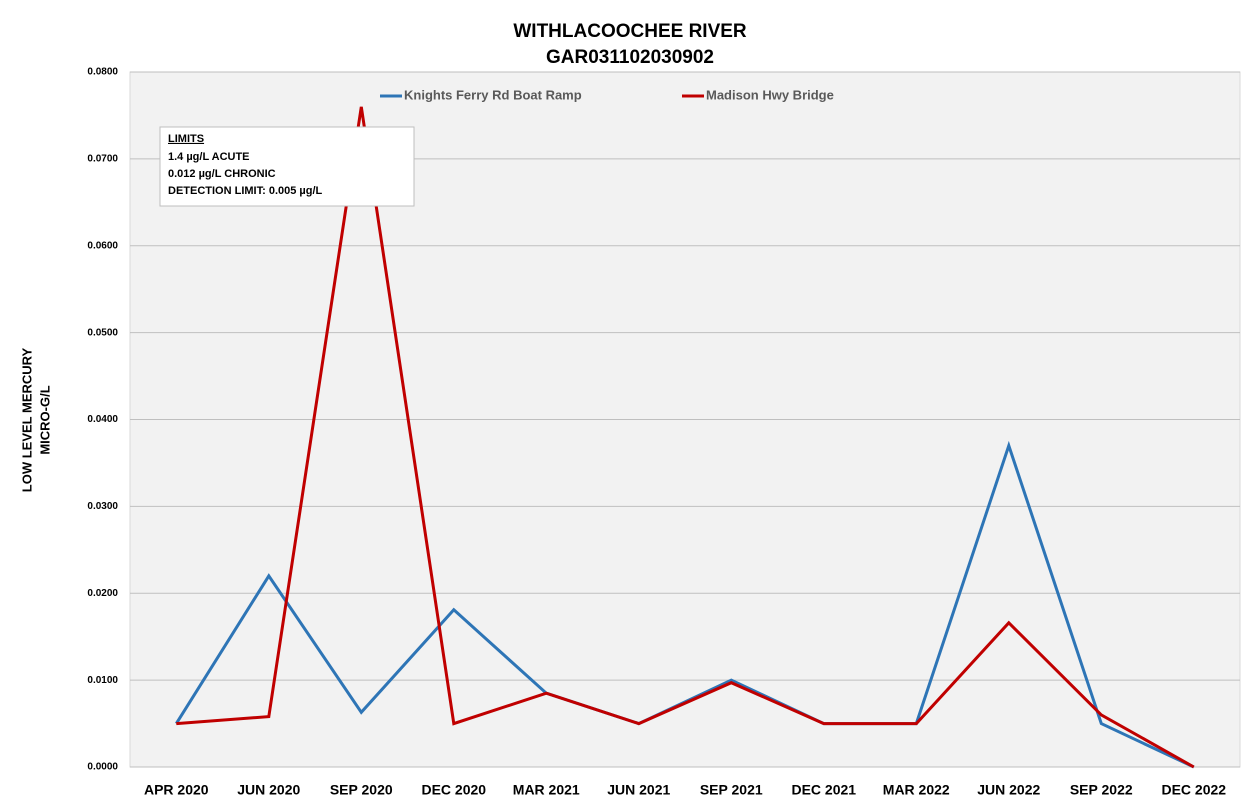 The image size is (1243, 803). What do you see at coordinates (1101, 790) in the screenshot?
I see `x-tick-label: SEP 2022` at bounding box center [1101, 790].